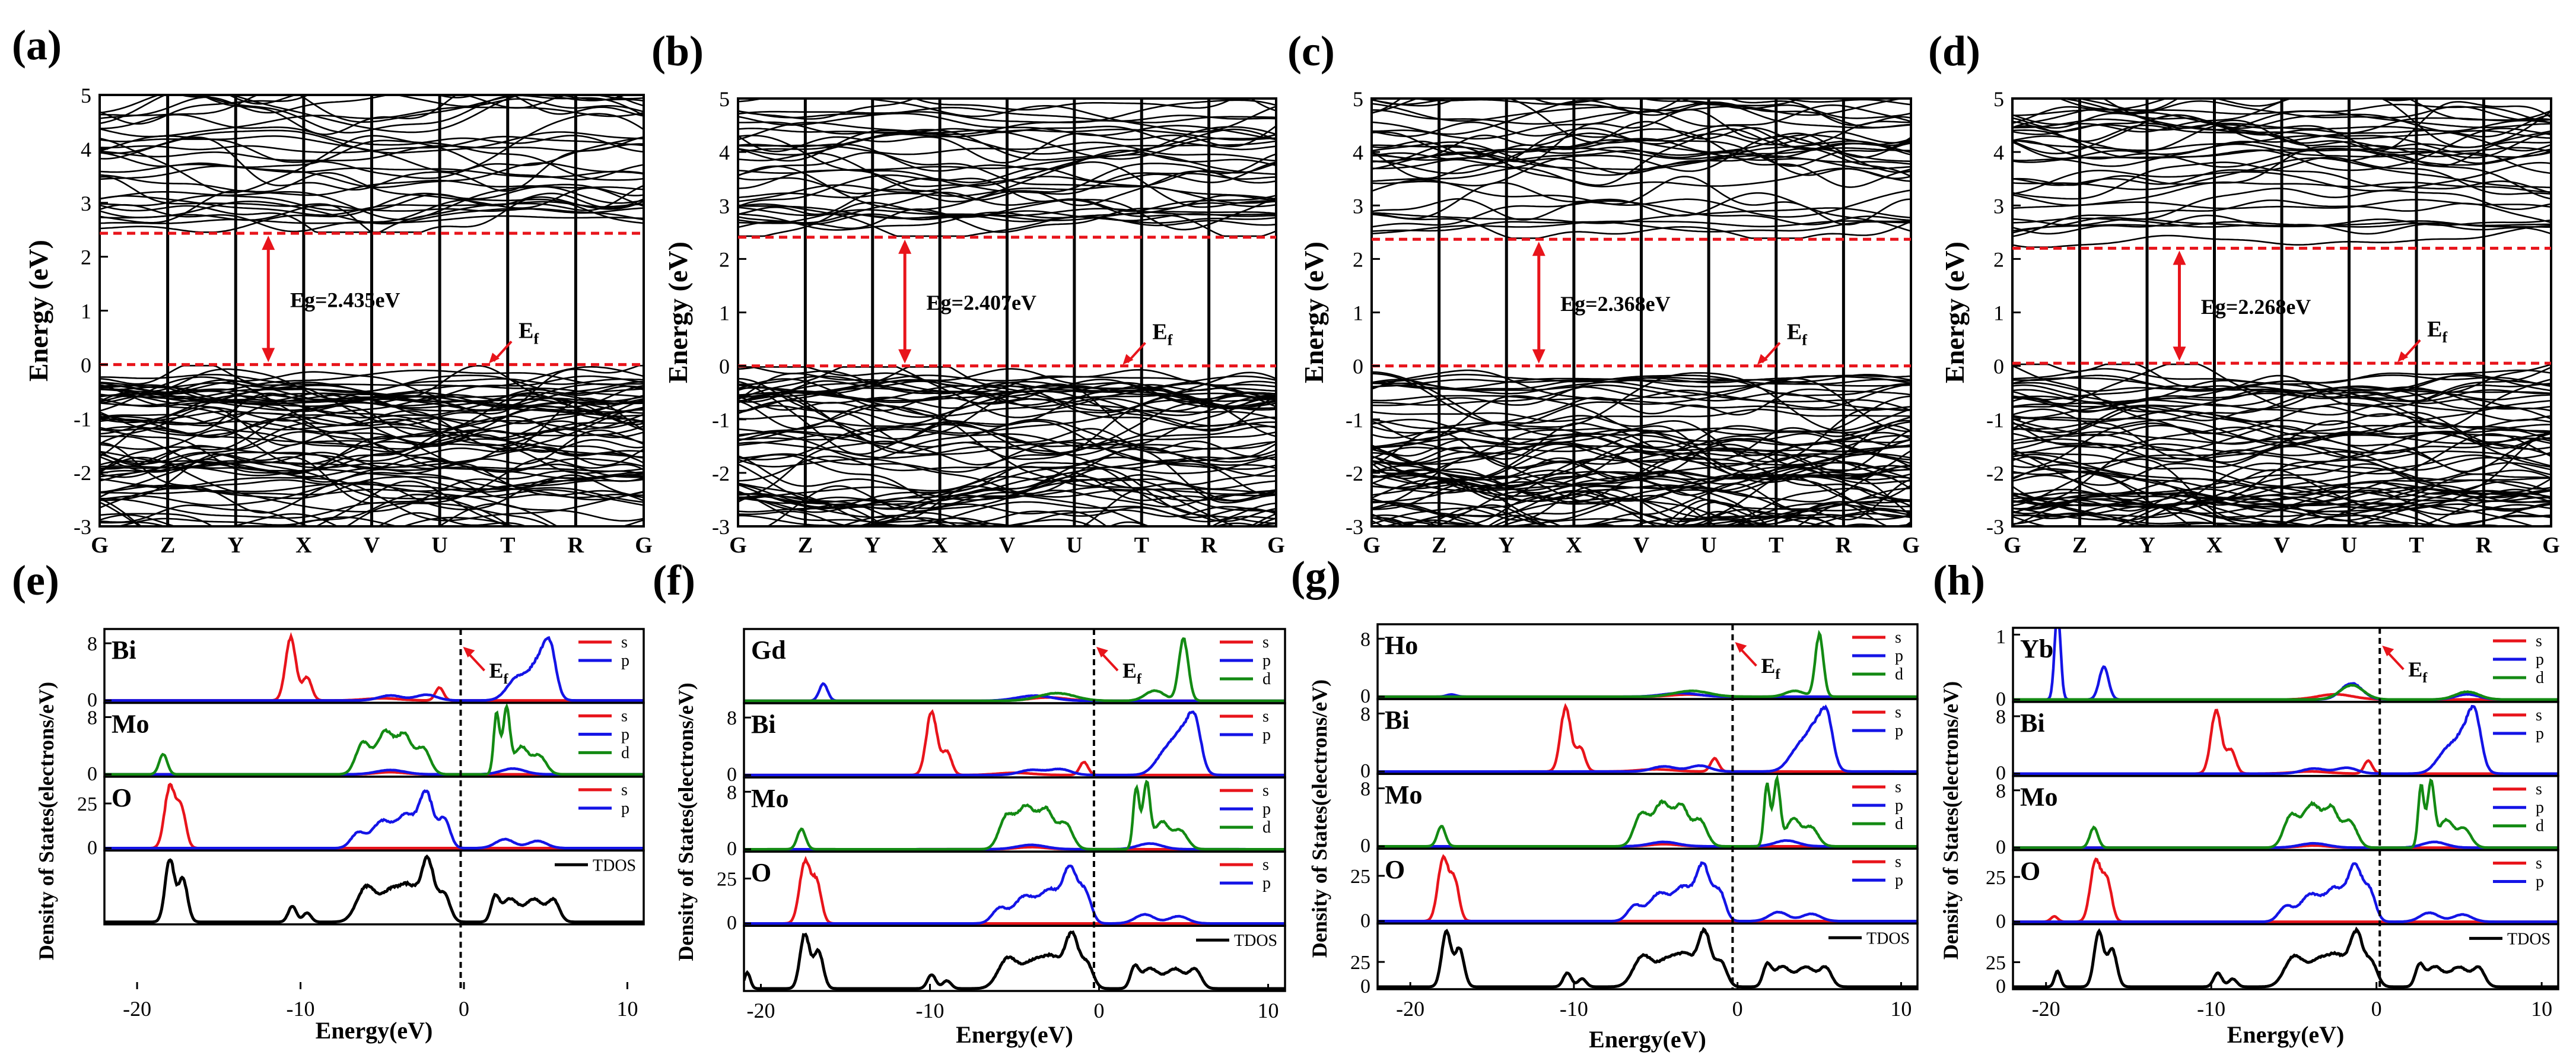 The height and width of the screenshot is (1061, 2576). Describe the element at coordinates (2540, 678) in the screenshot. I see `legend-label-d: d` at that location.